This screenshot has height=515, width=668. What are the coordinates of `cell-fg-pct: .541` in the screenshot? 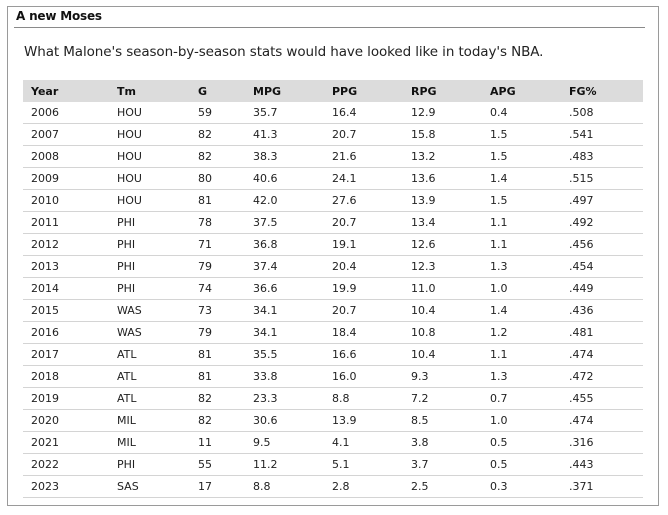 It's located at (602, 134).